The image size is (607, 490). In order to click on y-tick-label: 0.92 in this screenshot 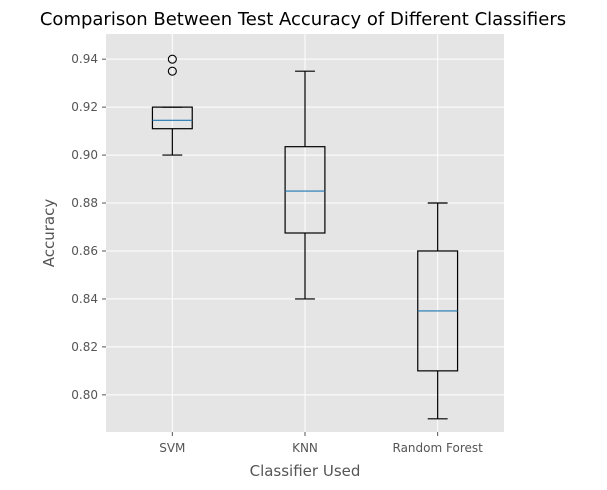, I will do `click(84, 107)`.